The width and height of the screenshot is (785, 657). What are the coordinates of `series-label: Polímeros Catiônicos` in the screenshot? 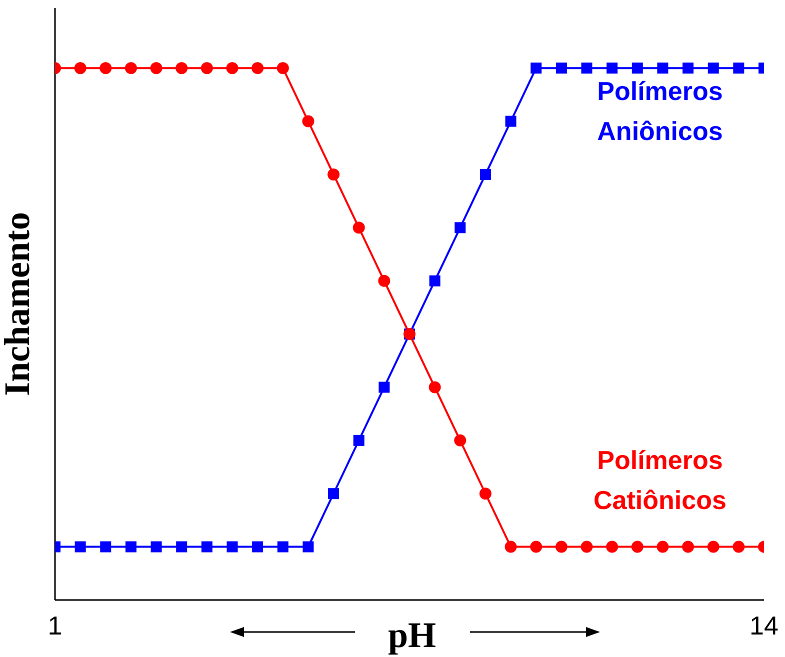 It's located at (660, 479).